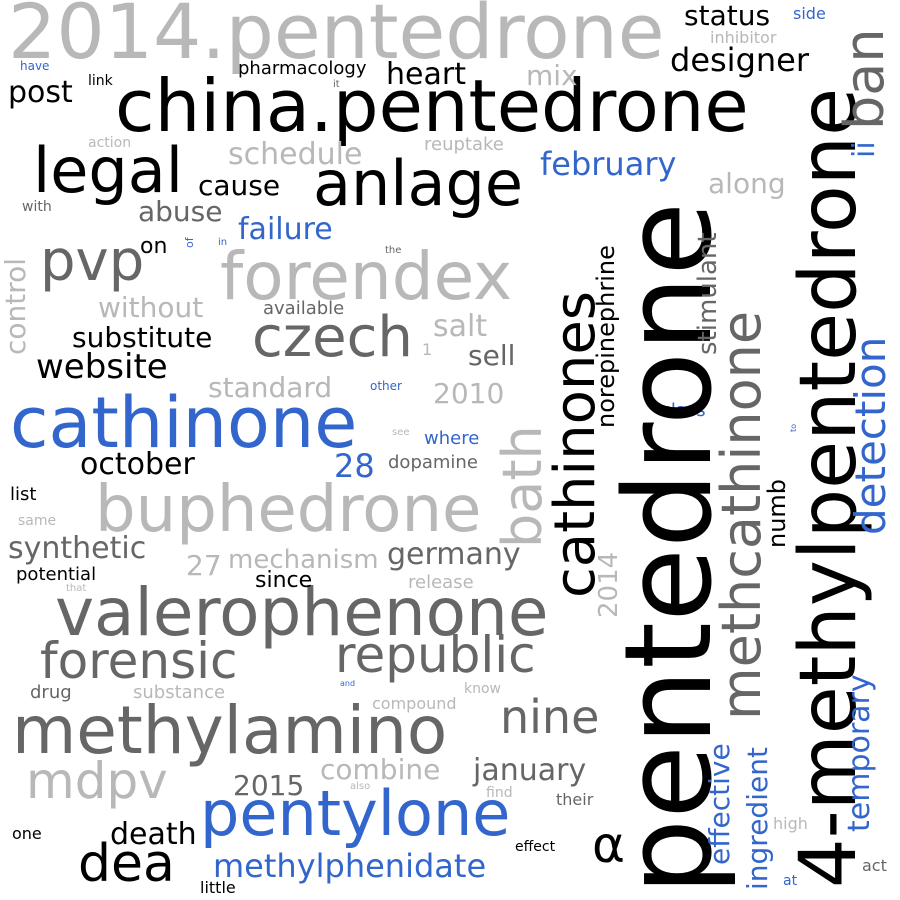 The width and height of the screenshot is (900, 900). What do you see at coordinates (303, 560) in the screenshot?
I see `word: mechanism` at bounding box center [303, 560].